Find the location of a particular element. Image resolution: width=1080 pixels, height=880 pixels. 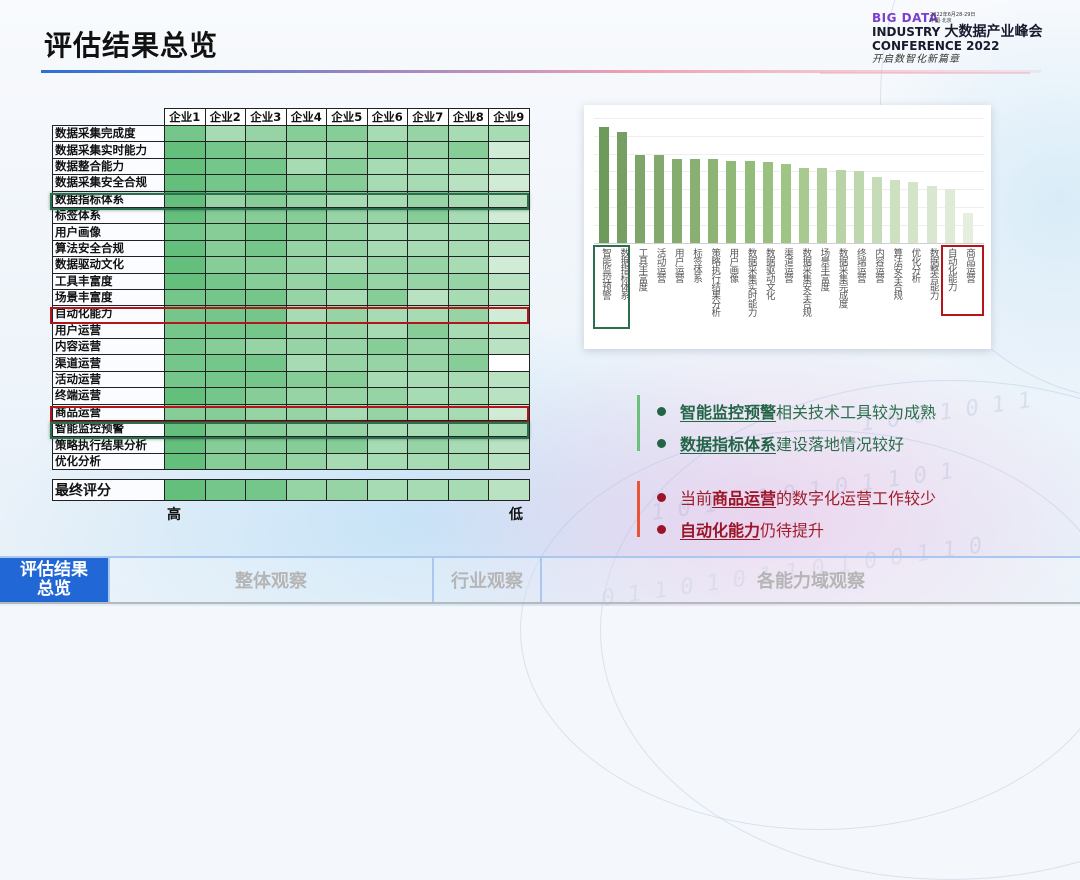

table-row: 用户运营 is located at coordinates (291, 330).